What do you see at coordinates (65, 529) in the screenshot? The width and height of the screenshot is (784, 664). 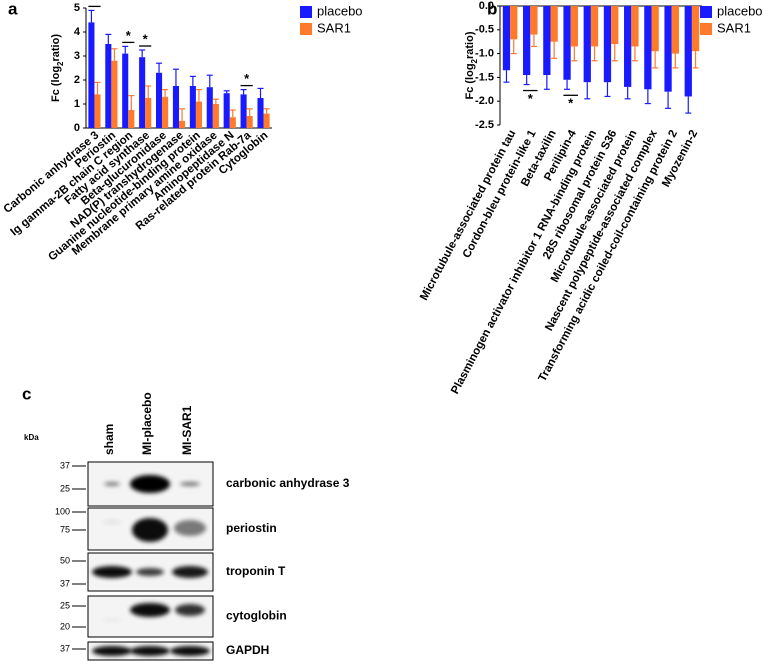 I see `marker-label: 75` at bounding box center [65, 529].